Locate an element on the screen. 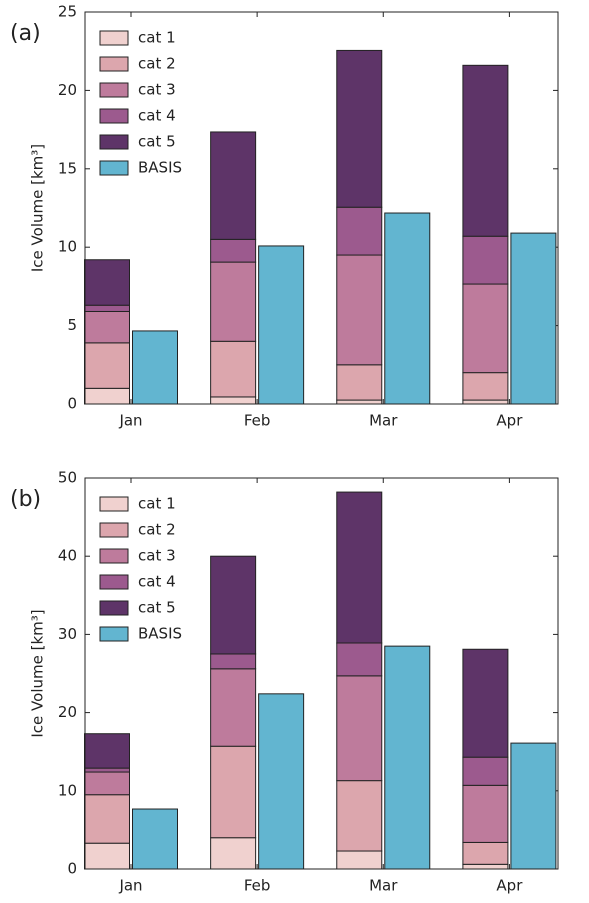  y-tick-label: 25 is located at coordinates (67, 12).